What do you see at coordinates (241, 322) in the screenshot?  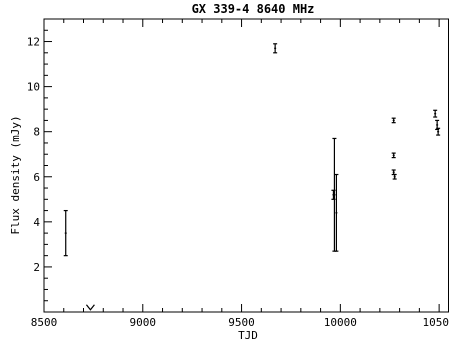 I see `x-tick-label: 9500` at bounding box center [241, 322].